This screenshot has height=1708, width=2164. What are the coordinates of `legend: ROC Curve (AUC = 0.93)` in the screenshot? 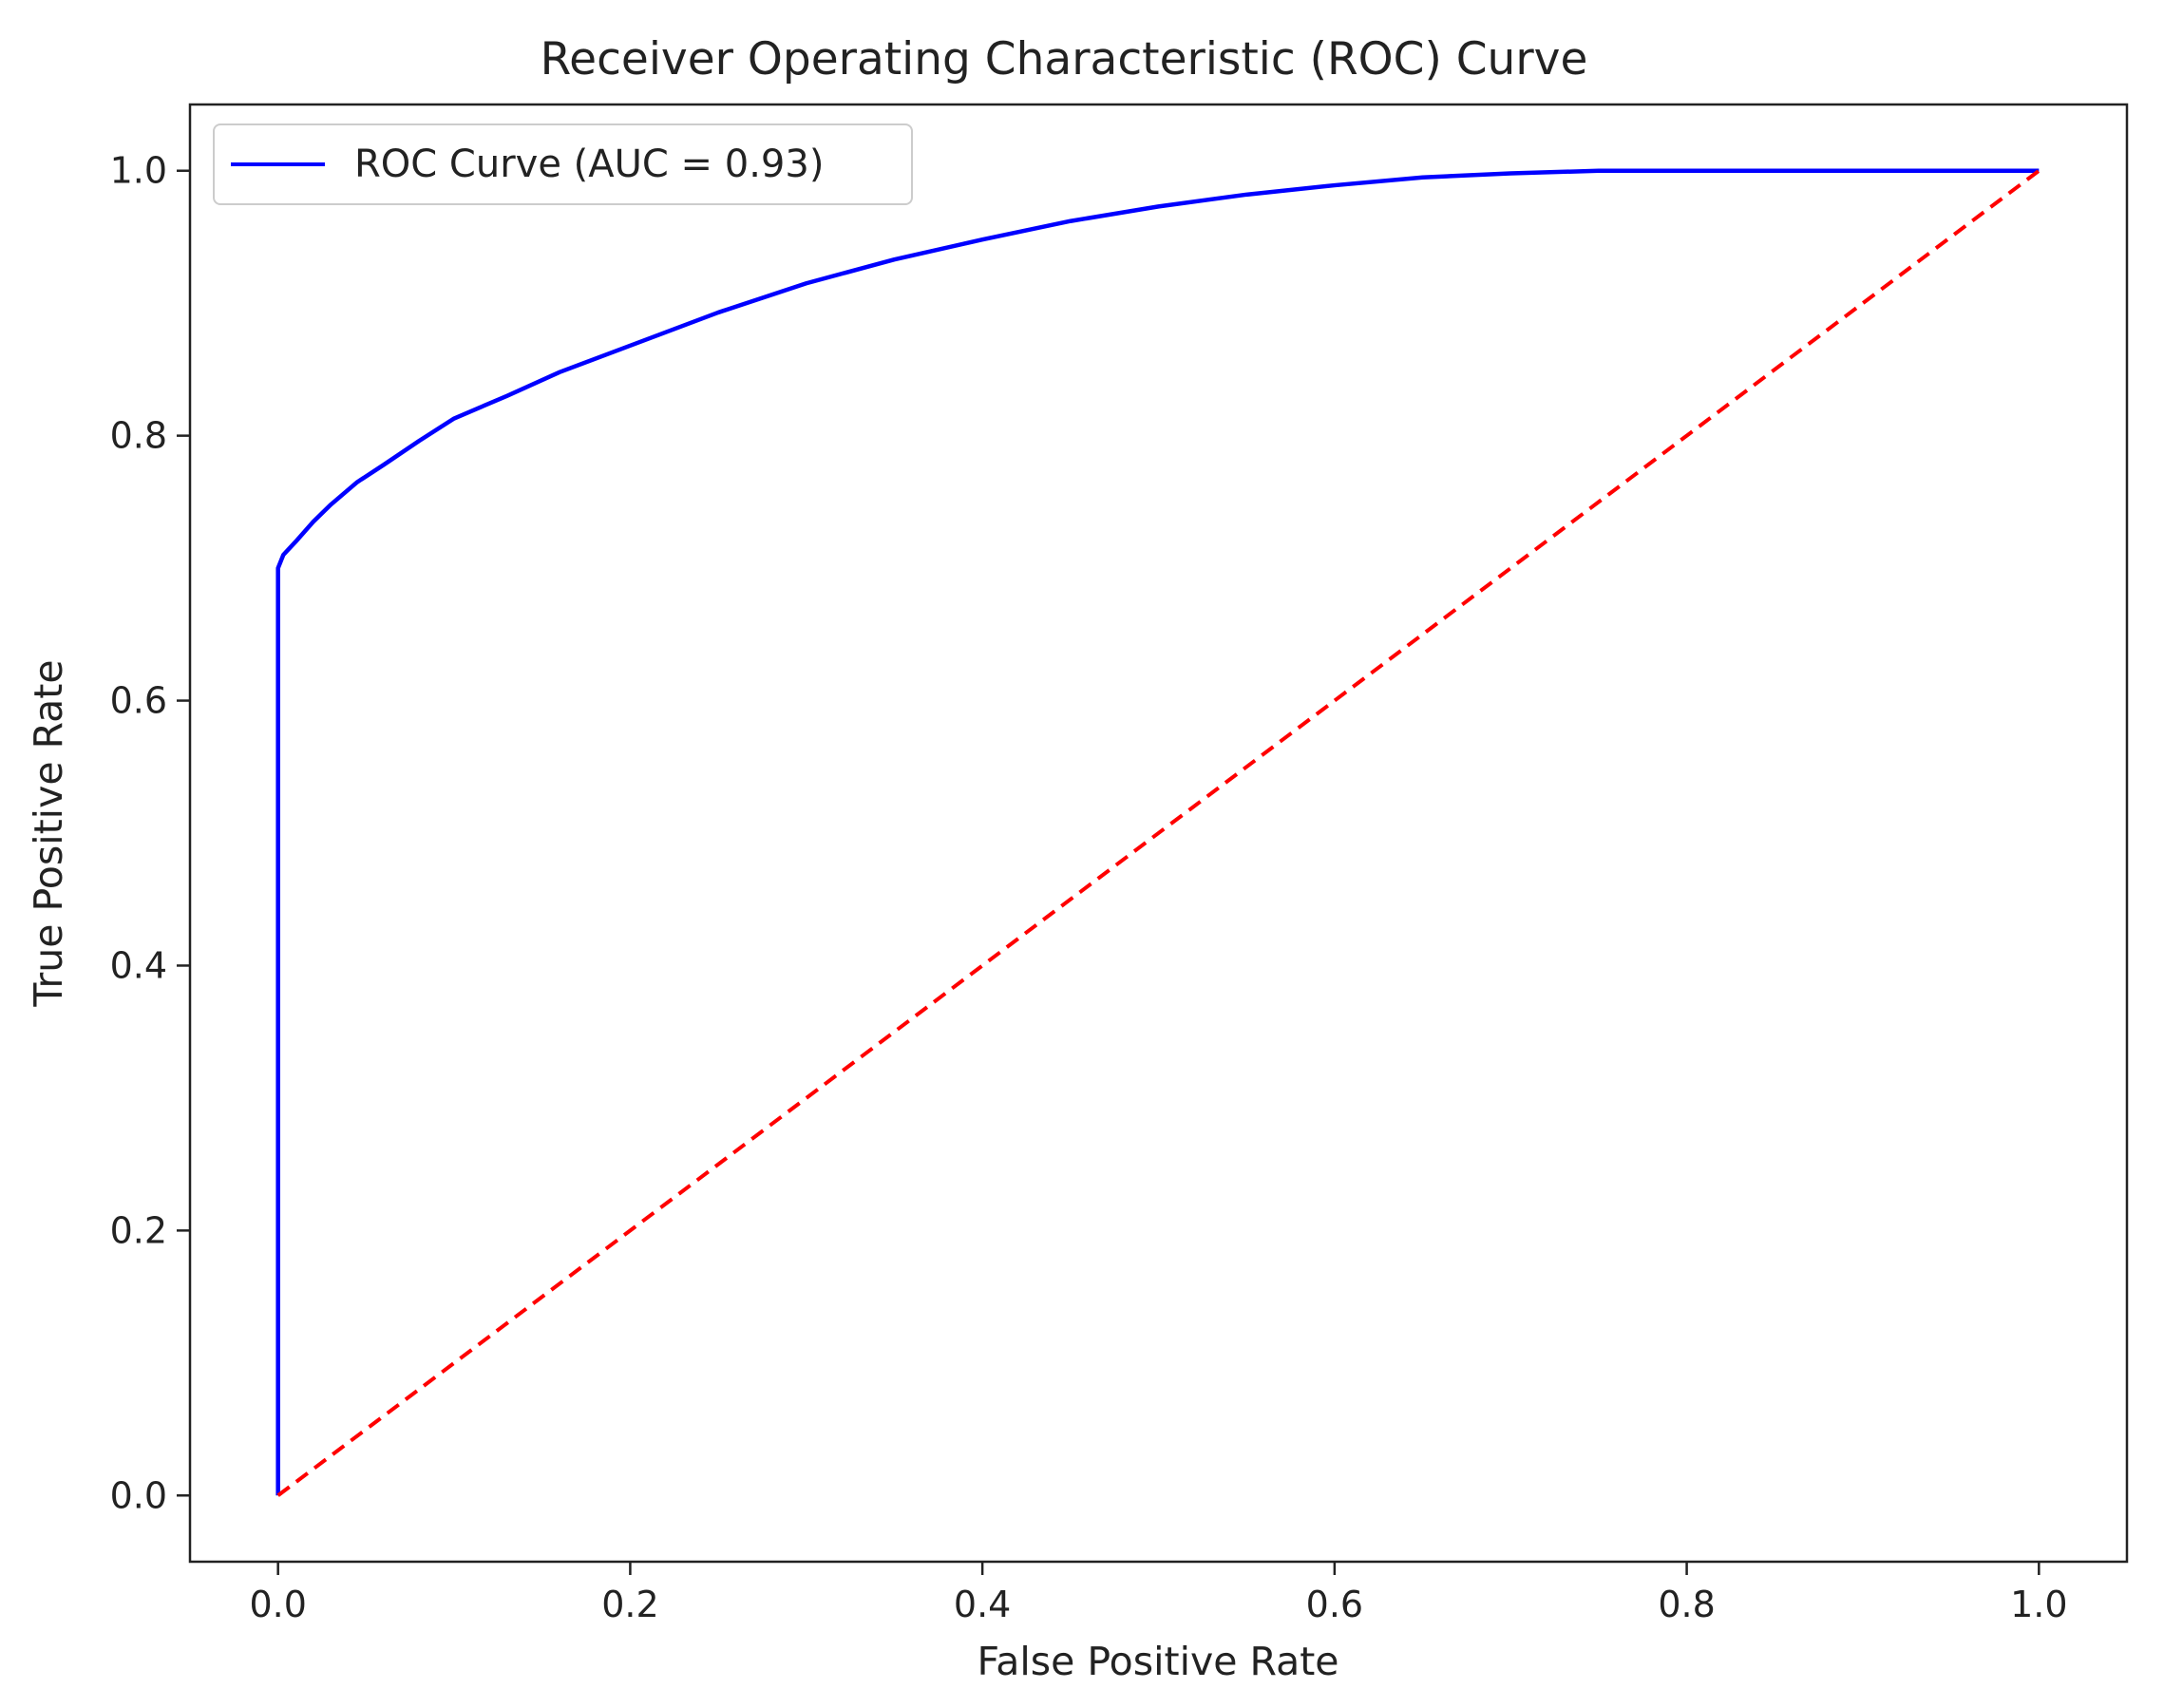 It's located at (563, 164).